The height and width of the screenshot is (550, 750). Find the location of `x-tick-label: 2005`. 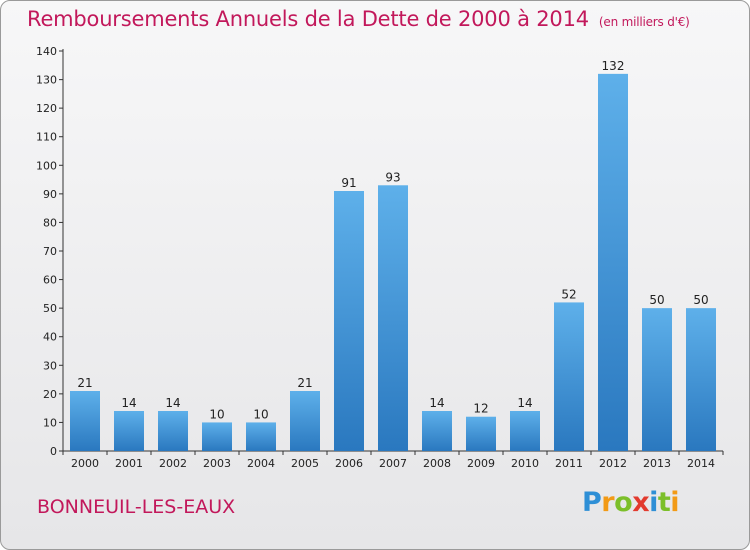

x-tick-label: 2005 is located at coordinates (305, 463).